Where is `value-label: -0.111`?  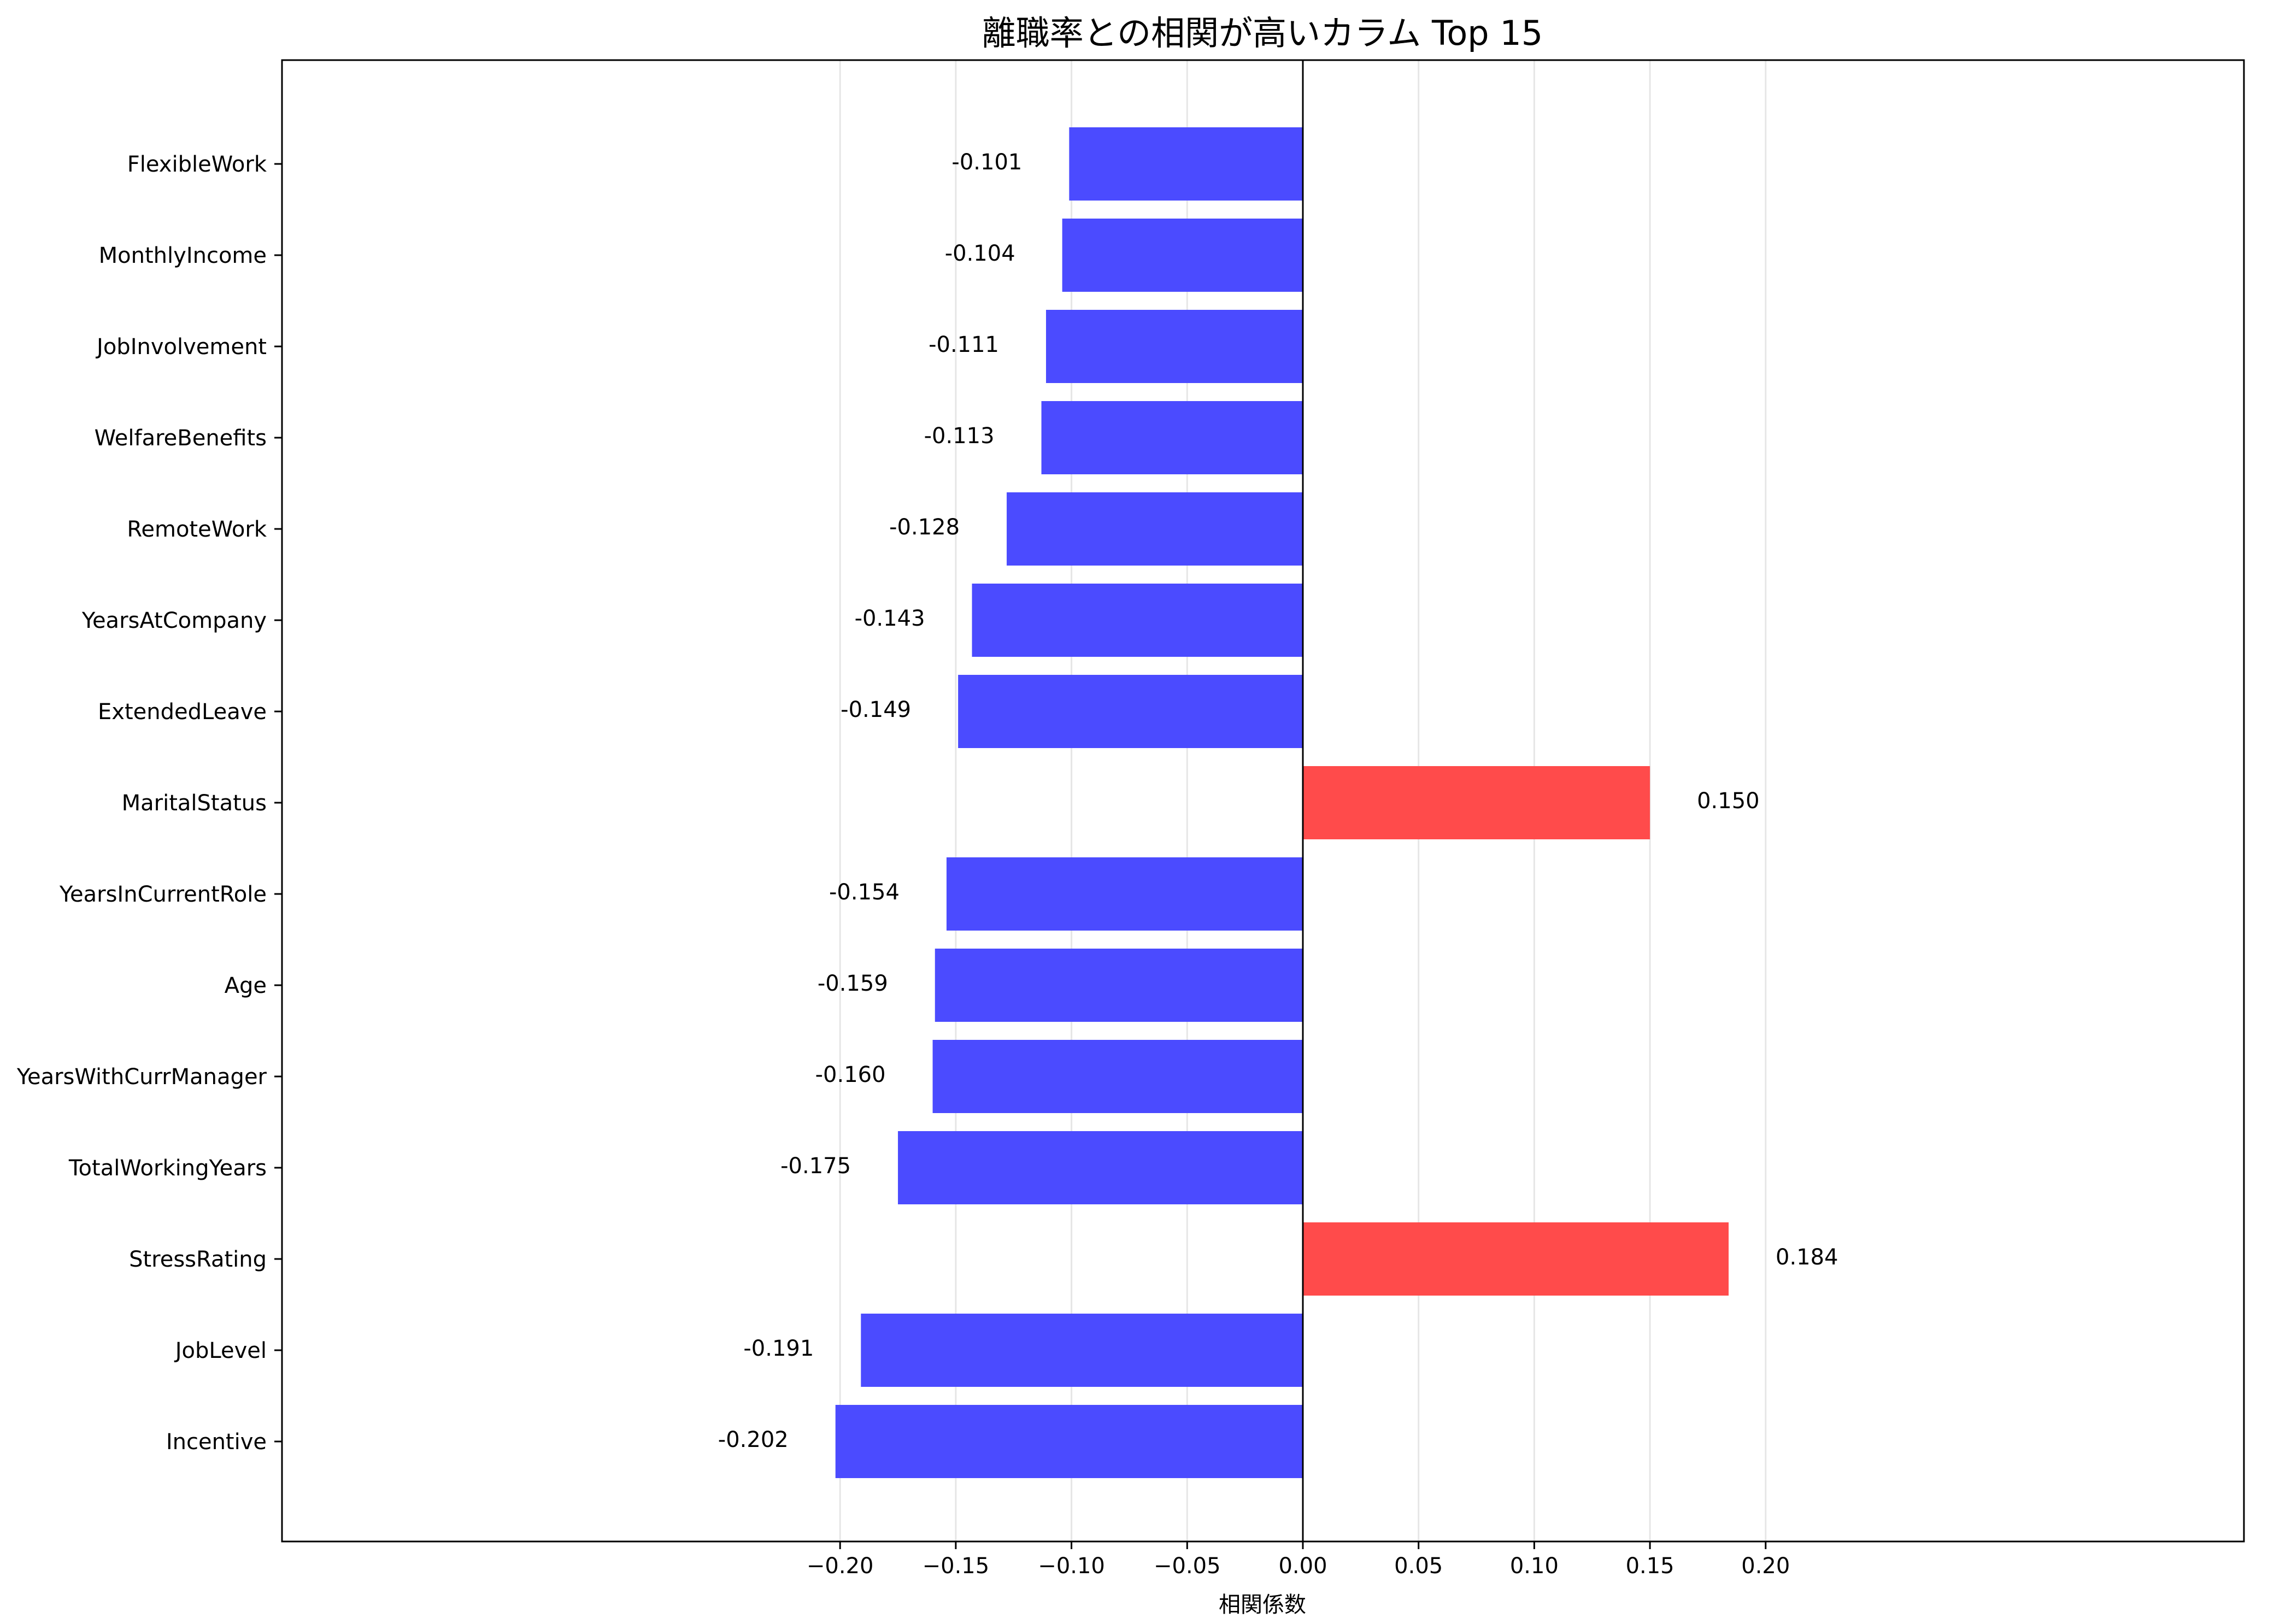 value-label: -0.111 is located at coordinates (964, 344).